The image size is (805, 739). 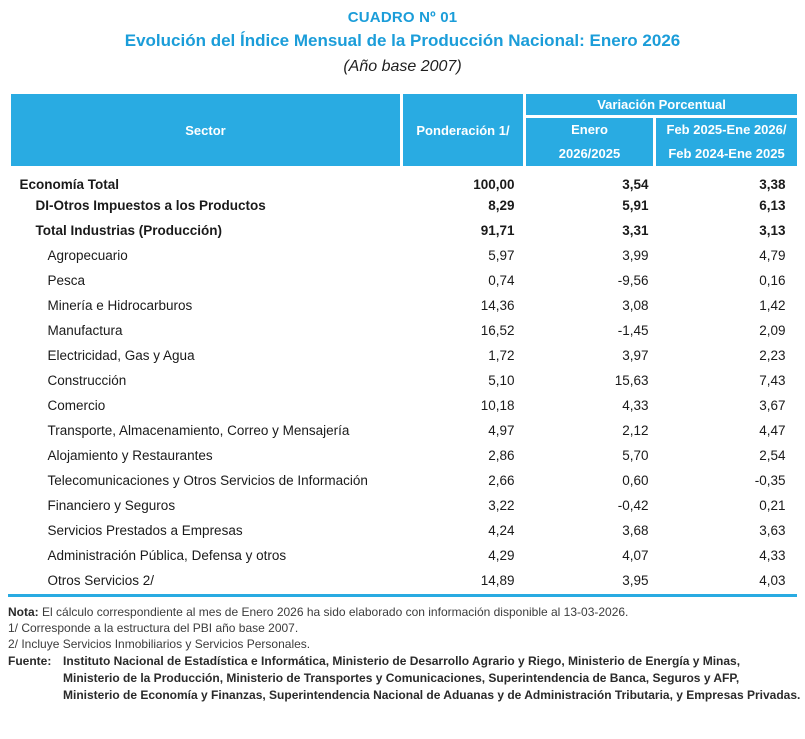 I want to click on table-row: Manufactura 16,52 -1,45 2,09, so click(x=404, y=330).